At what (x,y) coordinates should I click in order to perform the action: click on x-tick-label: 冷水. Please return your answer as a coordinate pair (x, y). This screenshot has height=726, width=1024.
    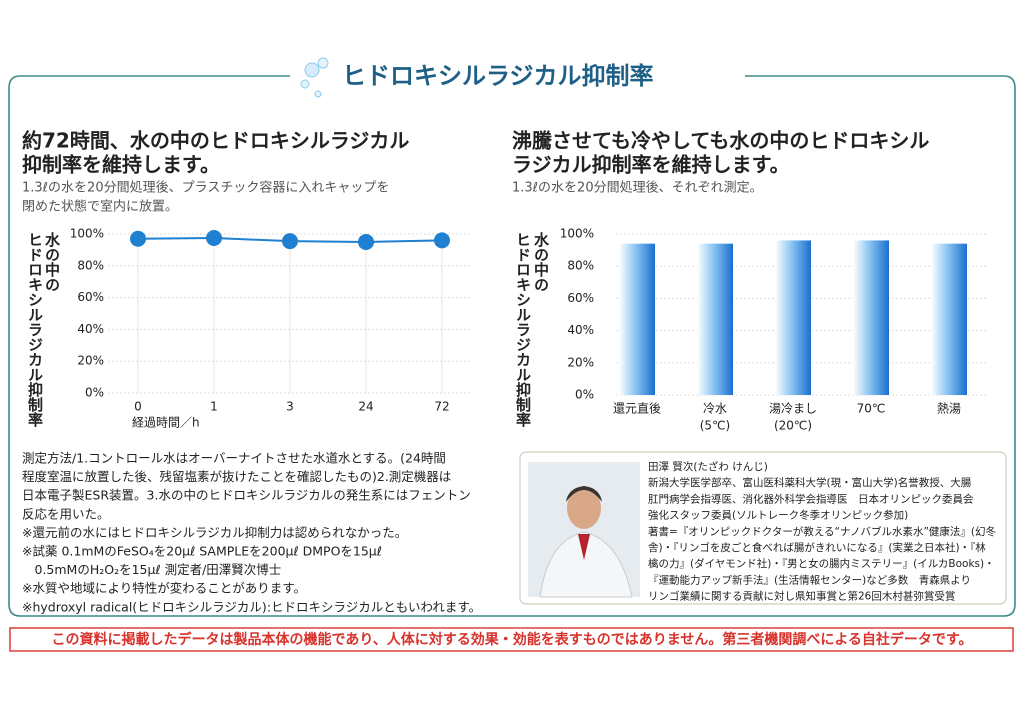
    Looking at the image, I should click on (715, 409).